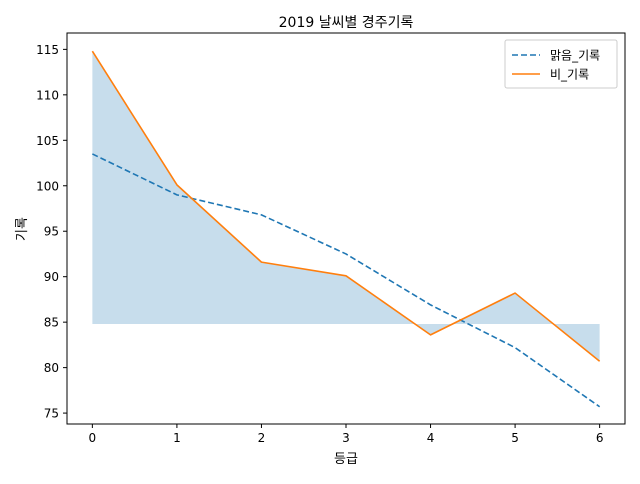  What do you see at coordinates (51, 368) in the screenshot?
I see `y-tick-label: 80` at bounding box center [51, 368].